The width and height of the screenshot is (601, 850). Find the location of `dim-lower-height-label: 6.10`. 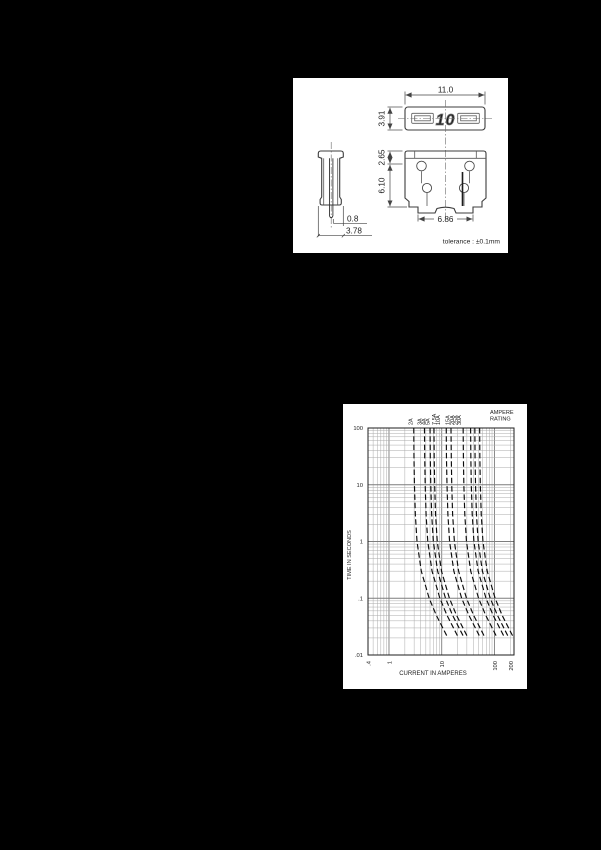

dim-lower-height-label: 6.10 is located at coordinates (382, 185).